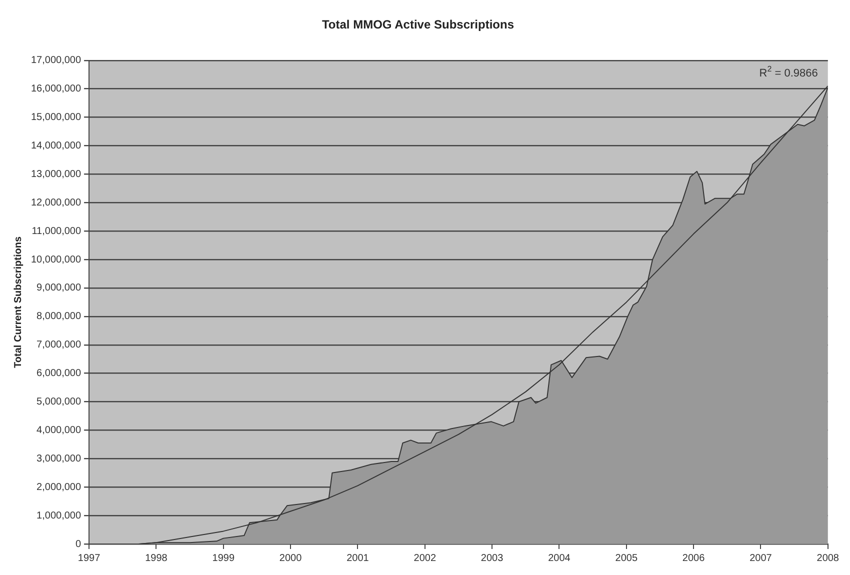 The width and height of the screenshot is (850, 575). Describe the element at coordinates (358, 558) in the screenshot. I see `x-tick-label: 2001` at that location.